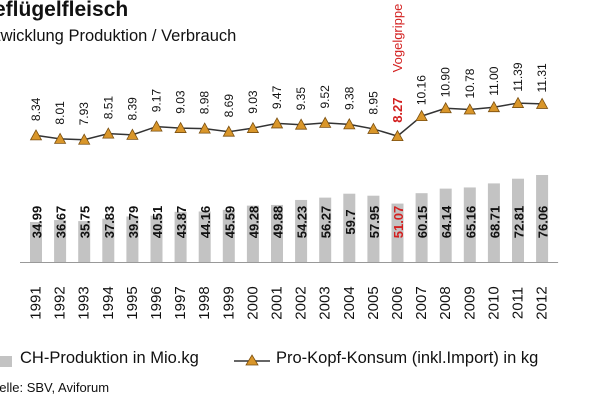 This screenshot has height=402, width=606. What do you see at coordinates (373, 128) in the screenshot?
I see `line-marker-2005` at bounding box center [373, 128].